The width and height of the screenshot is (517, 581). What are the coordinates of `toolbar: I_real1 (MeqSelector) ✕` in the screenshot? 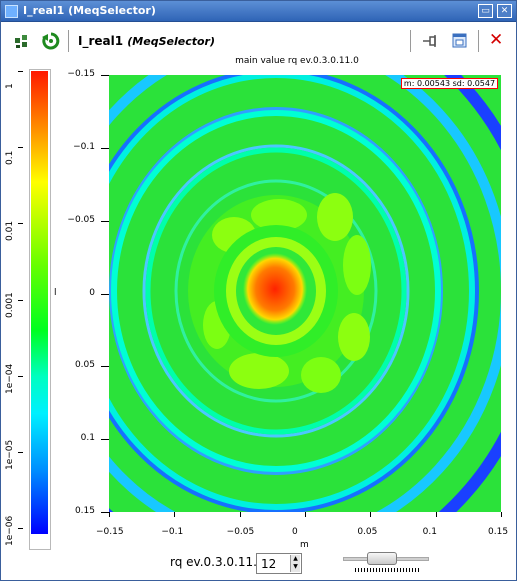 It's located at (258, 40).